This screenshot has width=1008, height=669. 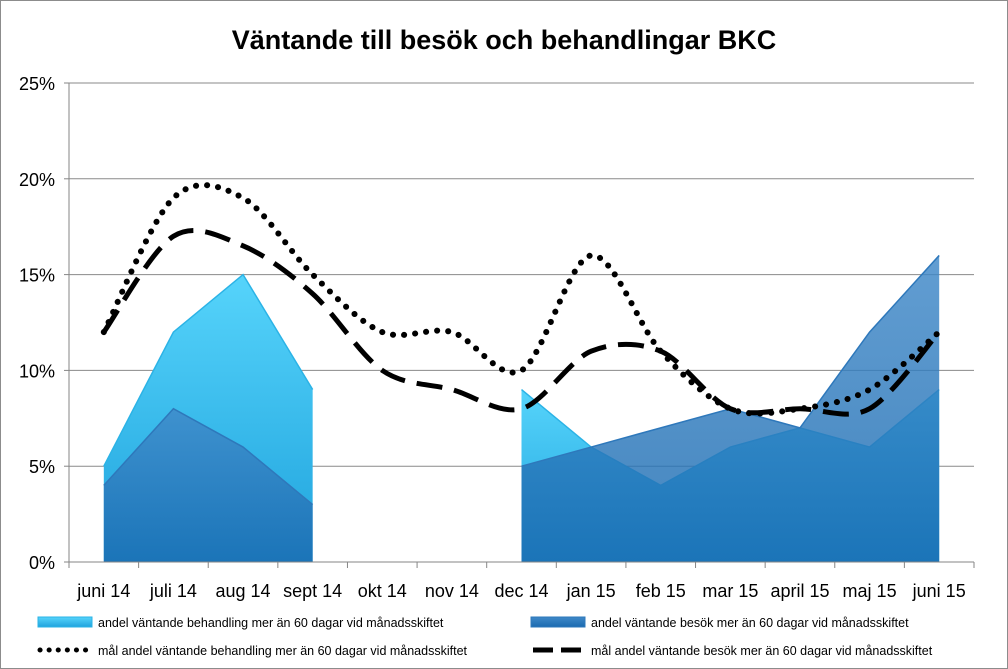 What do you see at coordinates (452, 591) in the screenshot?
I see `x-tick-label: nov 14` at bounding box center [452, 591].